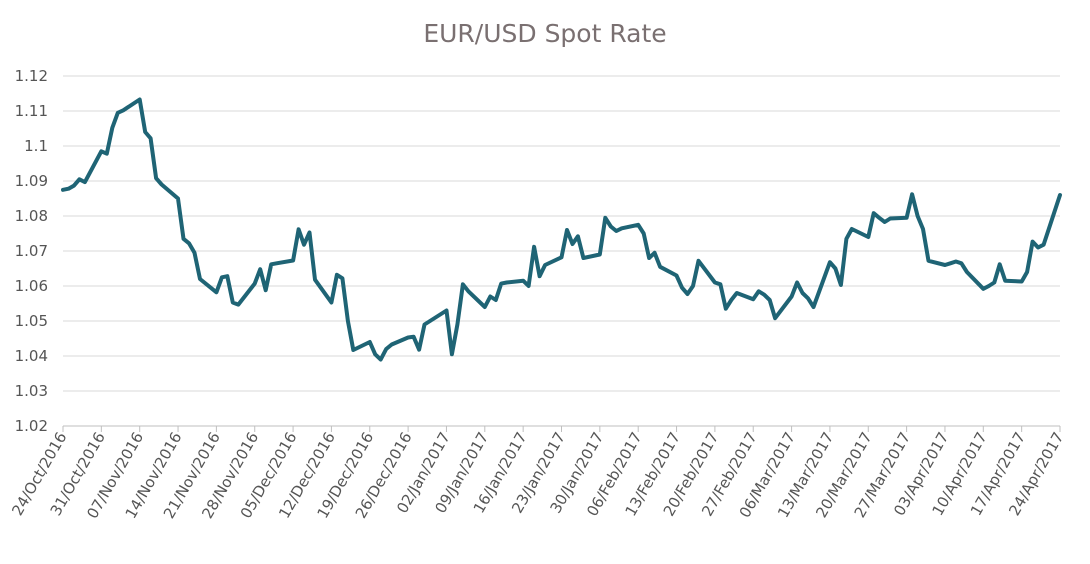 The height and width of the screenshot is (564, 1090). I want to click on y-tick-label: 1.04, so click(31, 356).